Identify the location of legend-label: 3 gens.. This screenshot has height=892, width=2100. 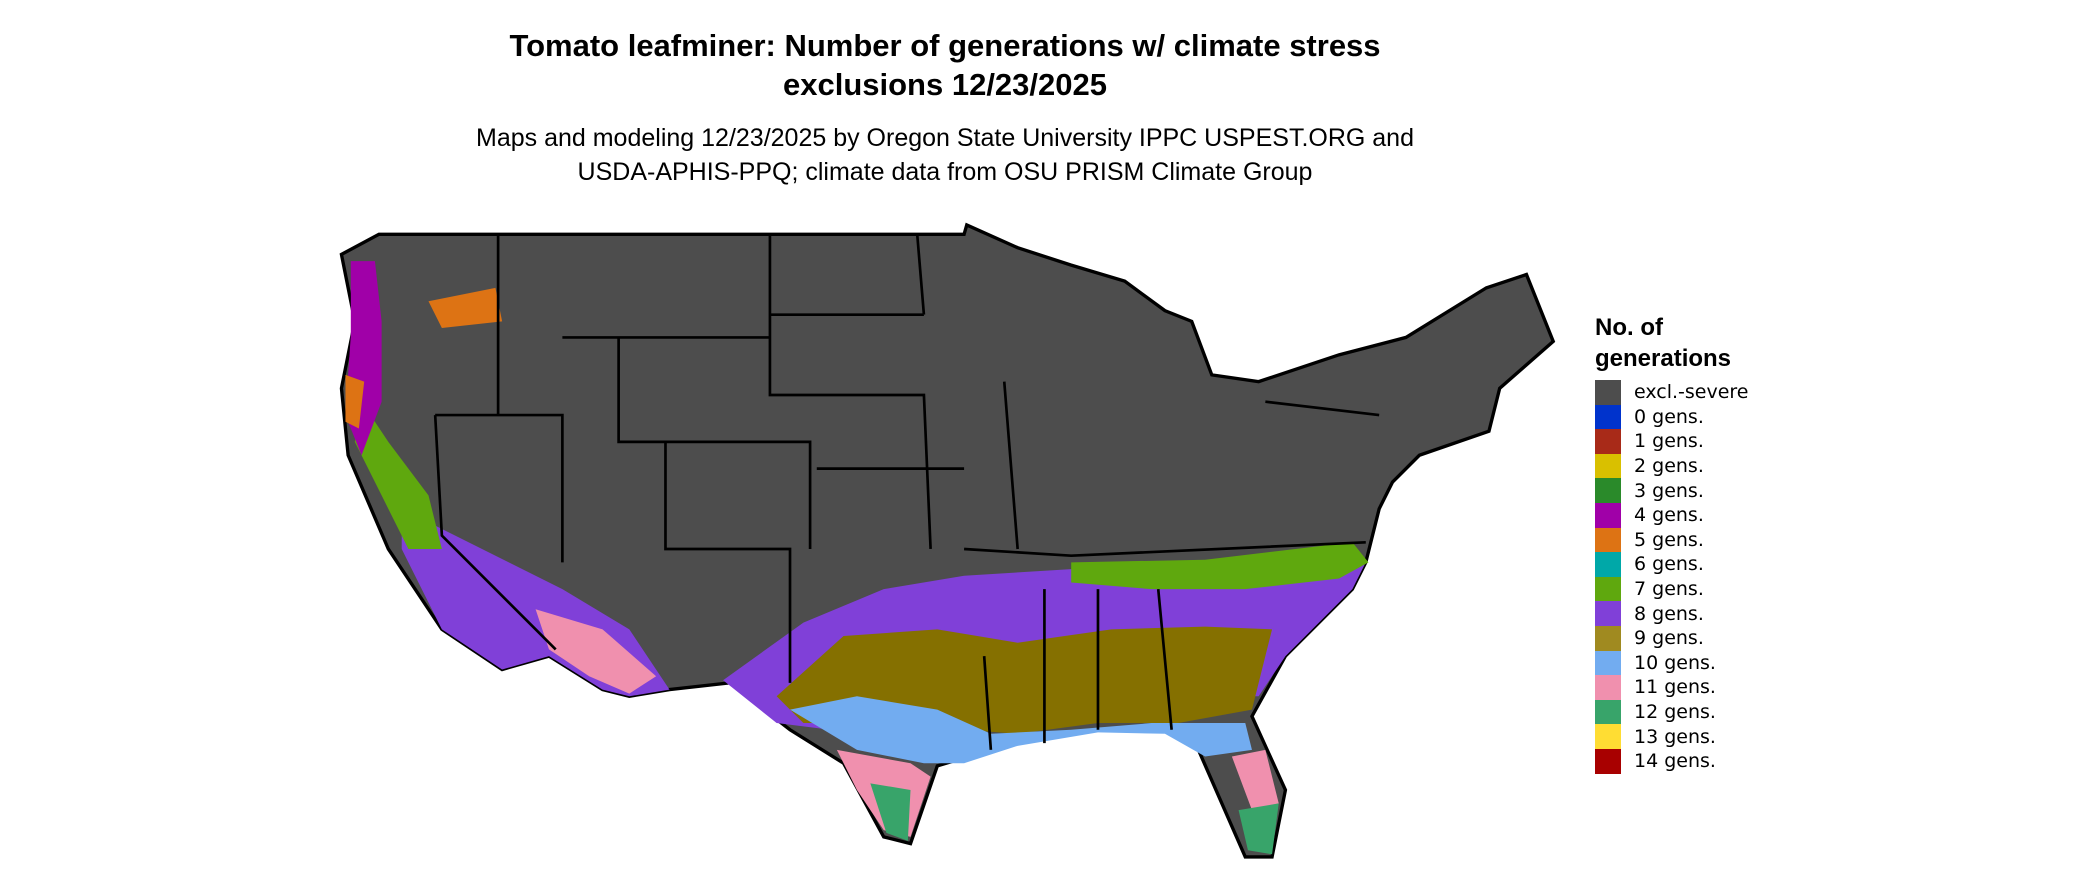
(1669, 490).